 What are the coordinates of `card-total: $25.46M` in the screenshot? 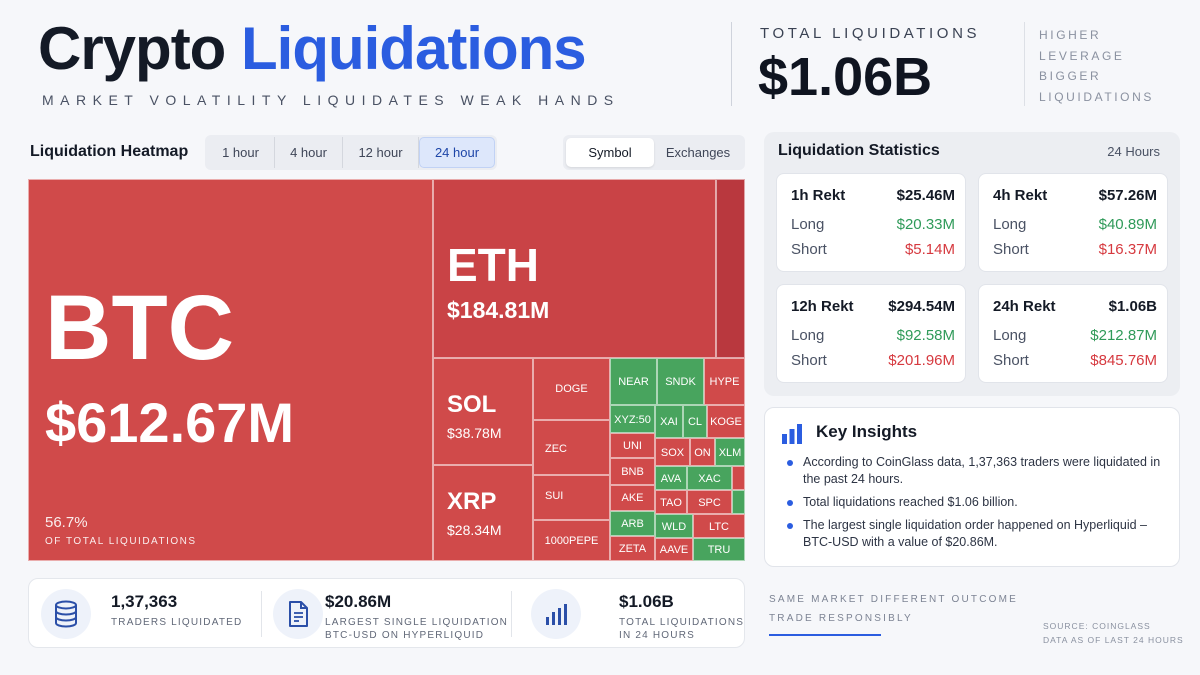 It's located at (925, 195).